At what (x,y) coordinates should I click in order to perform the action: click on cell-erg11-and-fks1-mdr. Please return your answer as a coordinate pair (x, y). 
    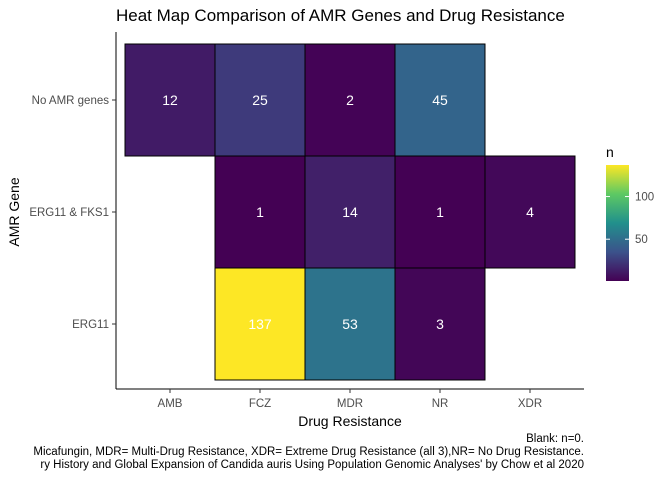
    Looking at the image, I should click on (350, 212).